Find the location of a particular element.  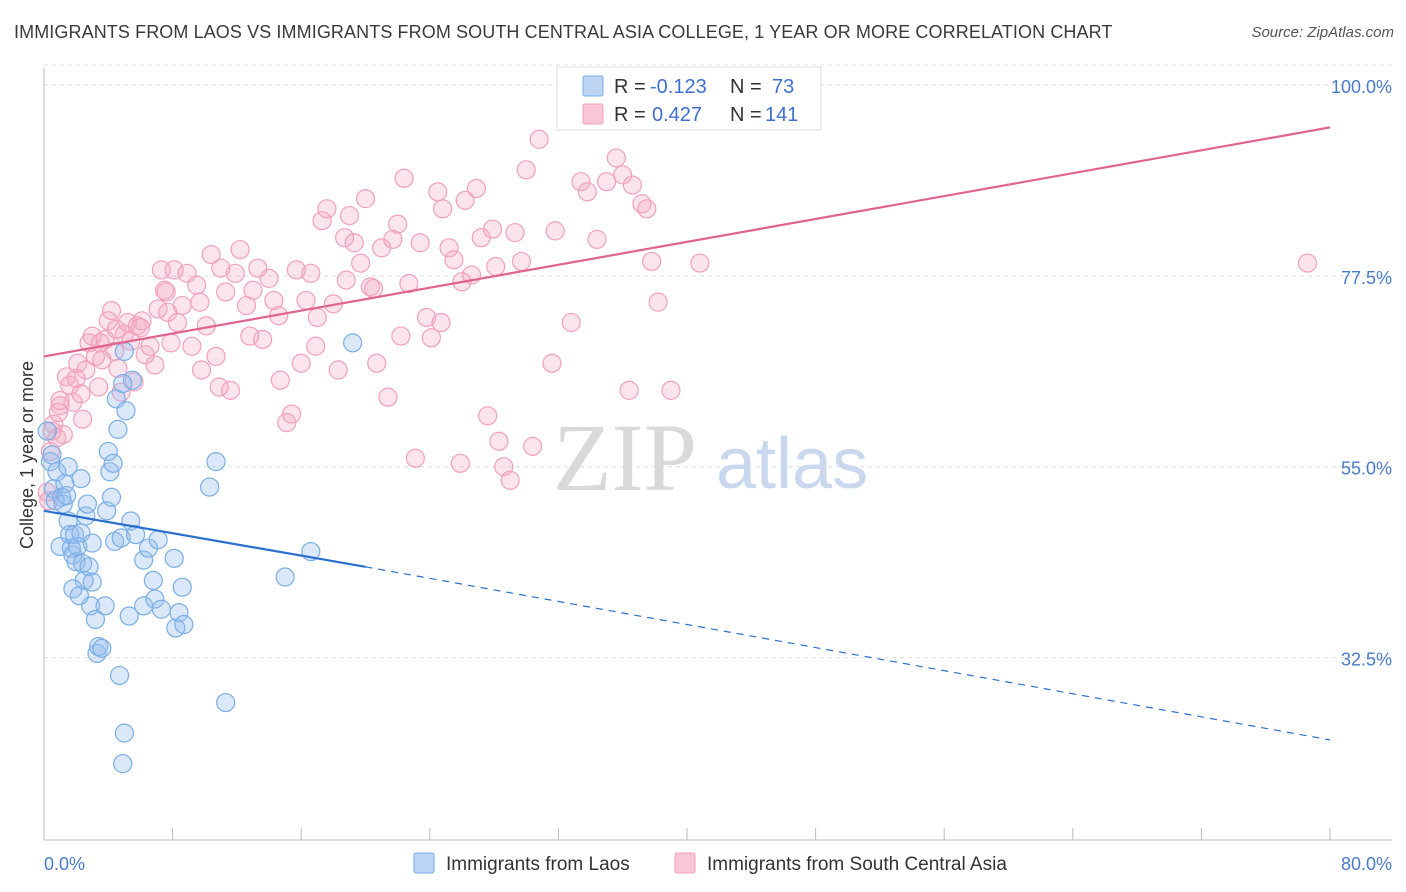

legend-r-label: R = is located at coordinates (630, 87).